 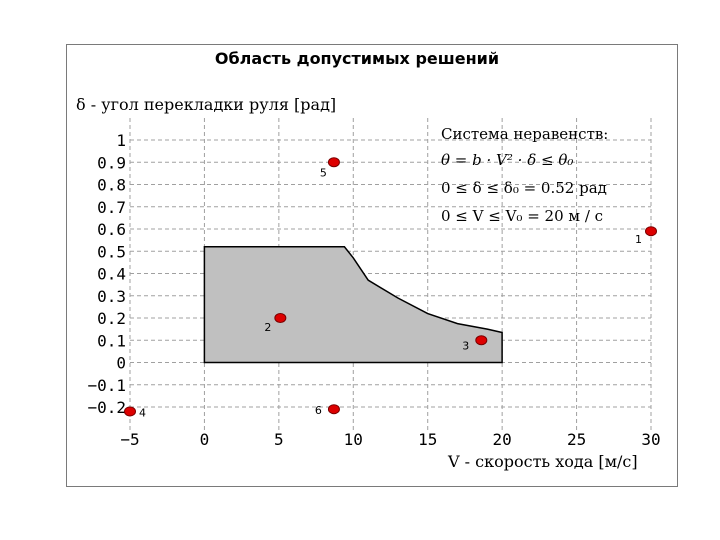 I want to click on point-label-6: 6, so click(x=318, y=410).